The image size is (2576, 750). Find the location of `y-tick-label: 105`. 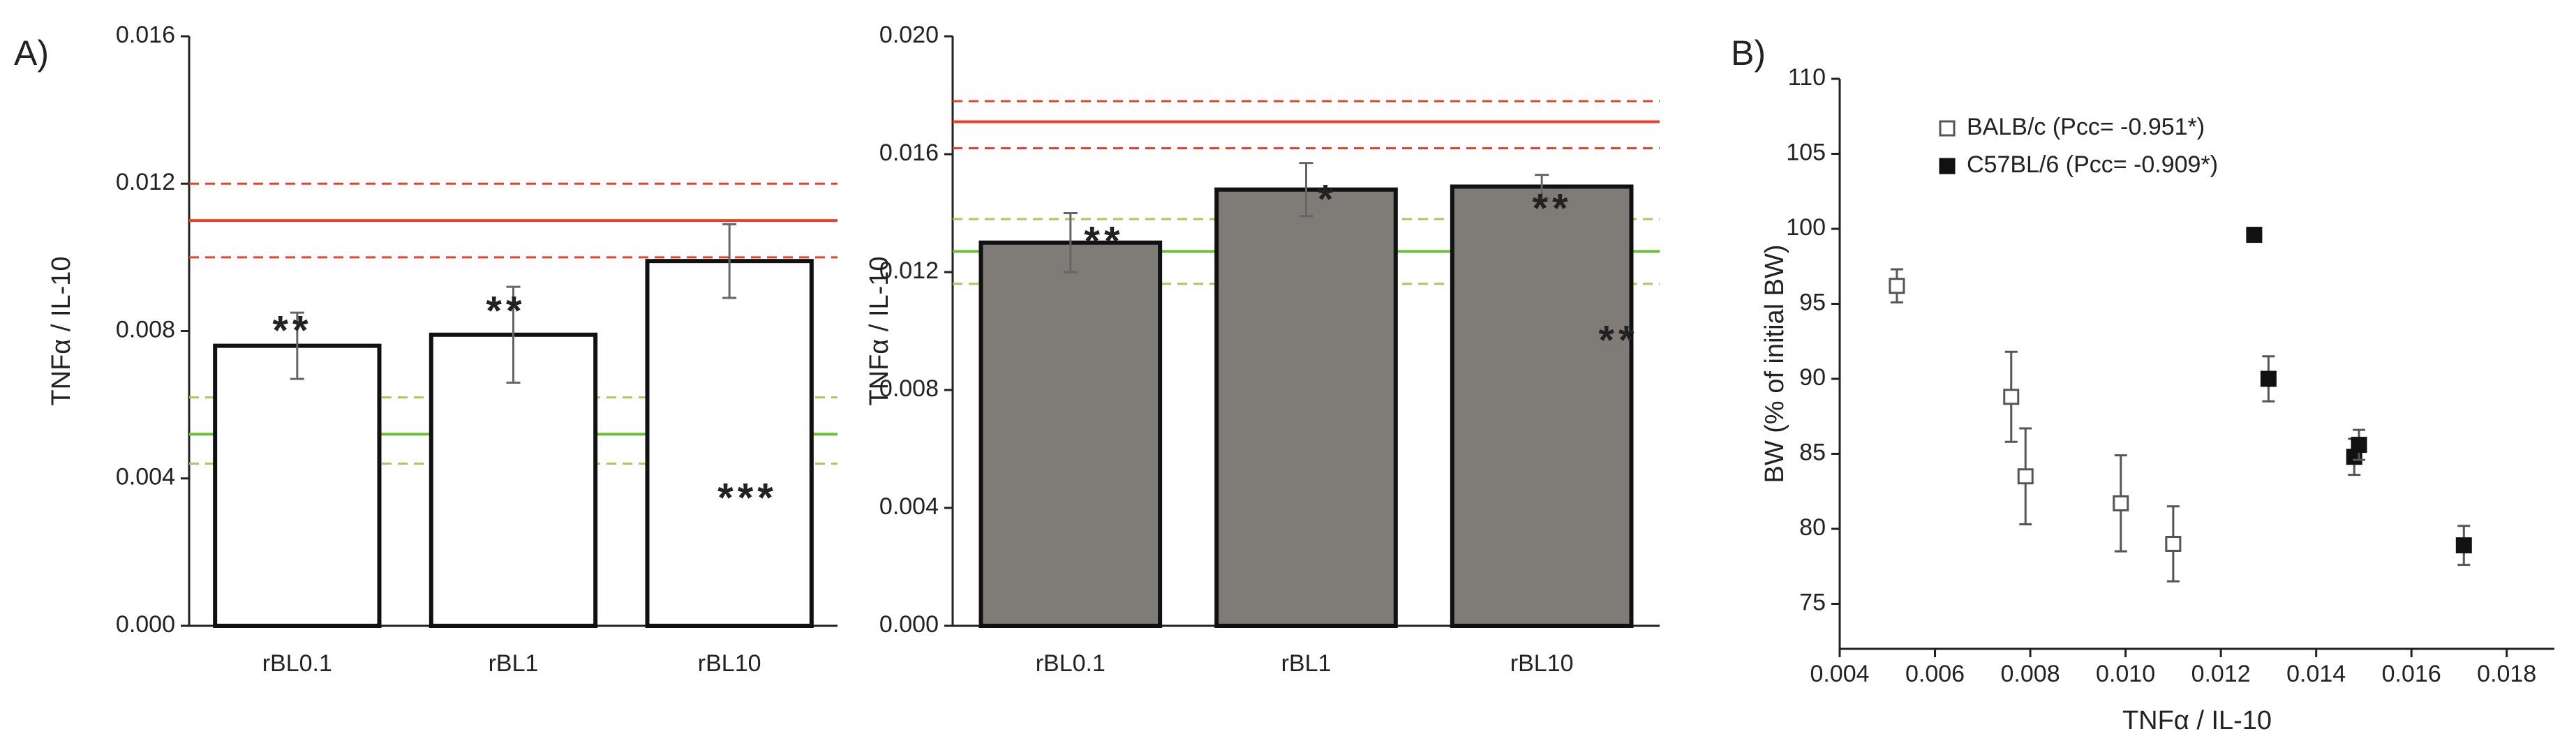

y-tick-label: 105 is located at coordinates (1806, 152).